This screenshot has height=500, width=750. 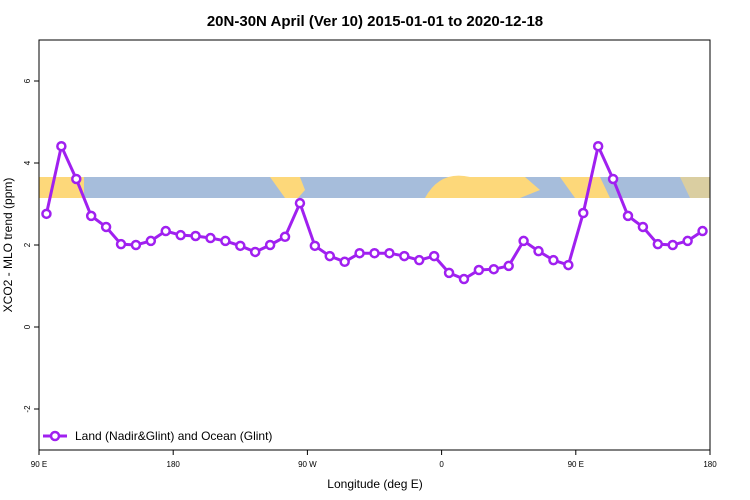 I want to click on y-tick-label: 0, so click(x=27, y=326).